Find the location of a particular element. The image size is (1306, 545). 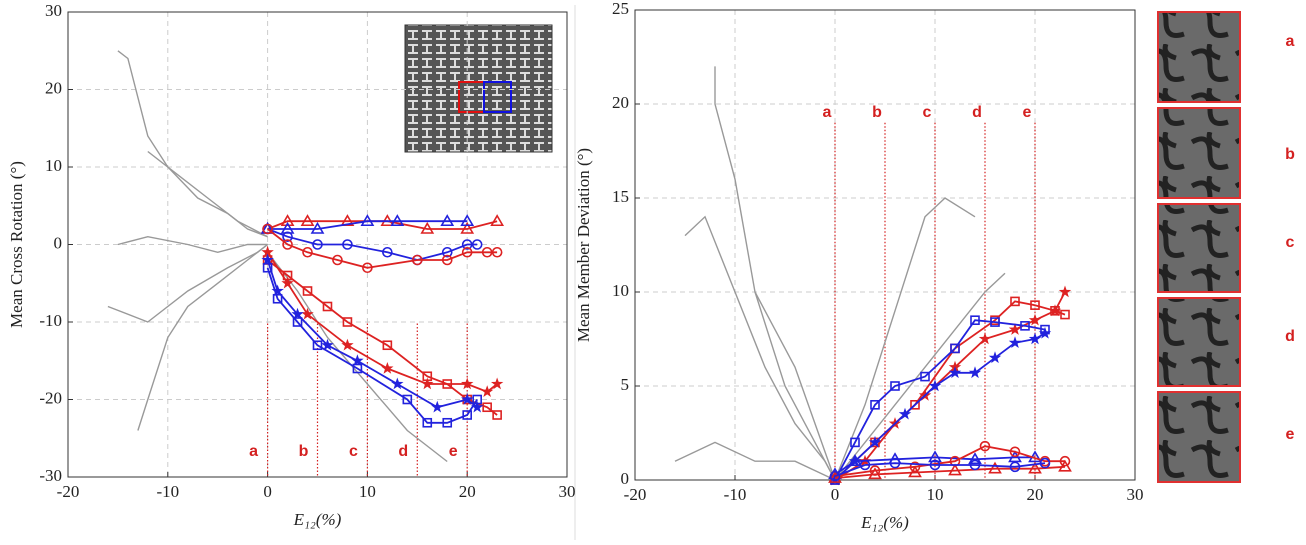

y-axis-label: Mean Member Deviation (°) is located at coordinates (583, 245).